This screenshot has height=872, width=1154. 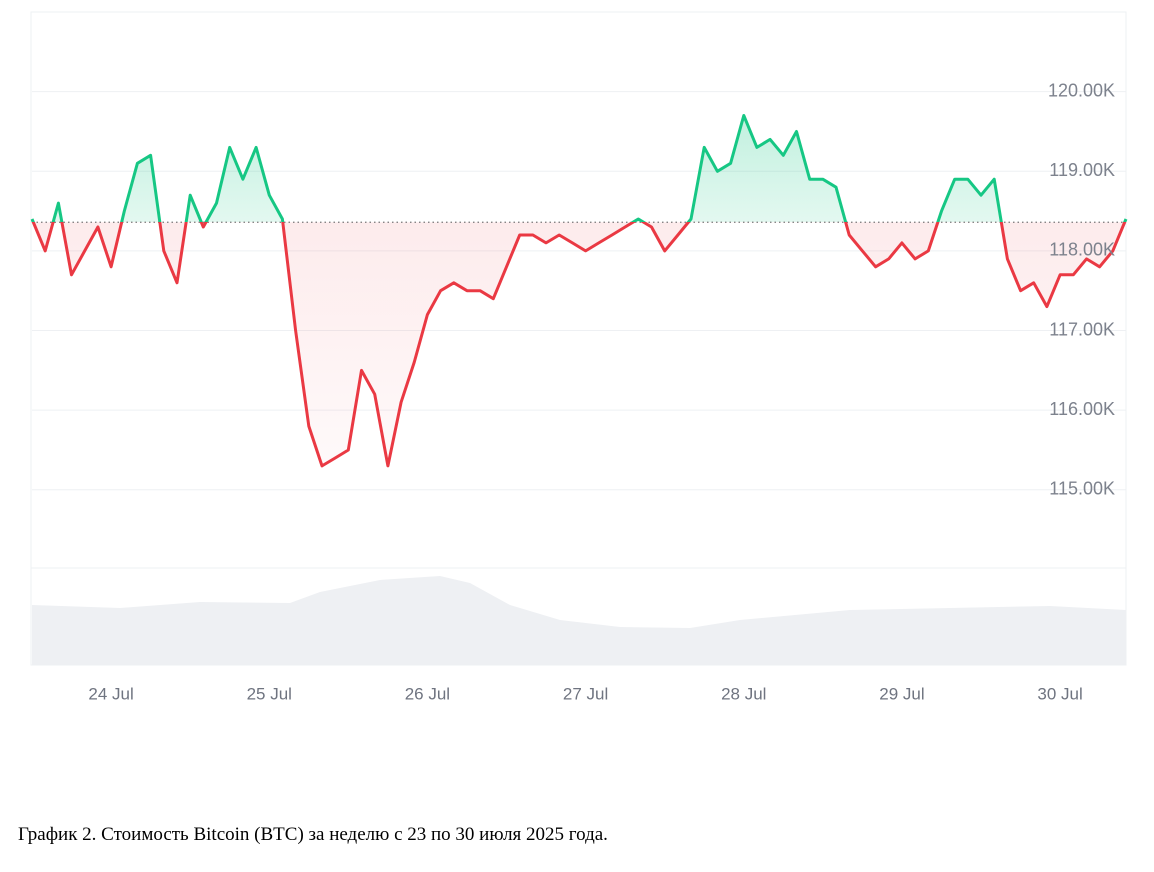 What do you see at coordinates (1082, 329) in the screenshot?
I see `y-tick-label: 117.00K` at bounding box center [1082, 329].